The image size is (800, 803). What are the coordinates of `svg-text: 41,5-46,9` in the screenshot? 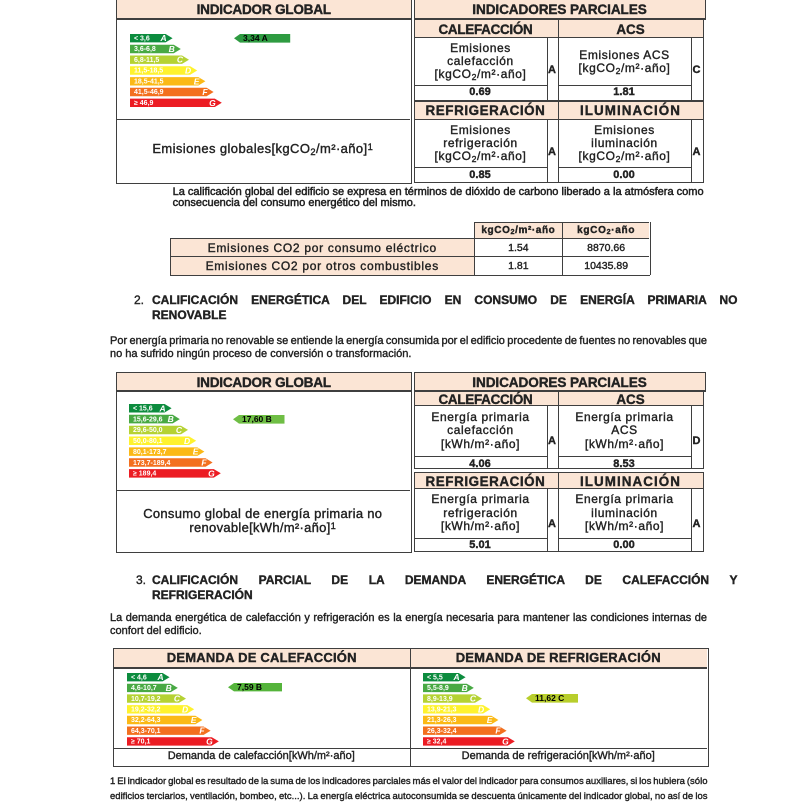 It's located at (149, 92).